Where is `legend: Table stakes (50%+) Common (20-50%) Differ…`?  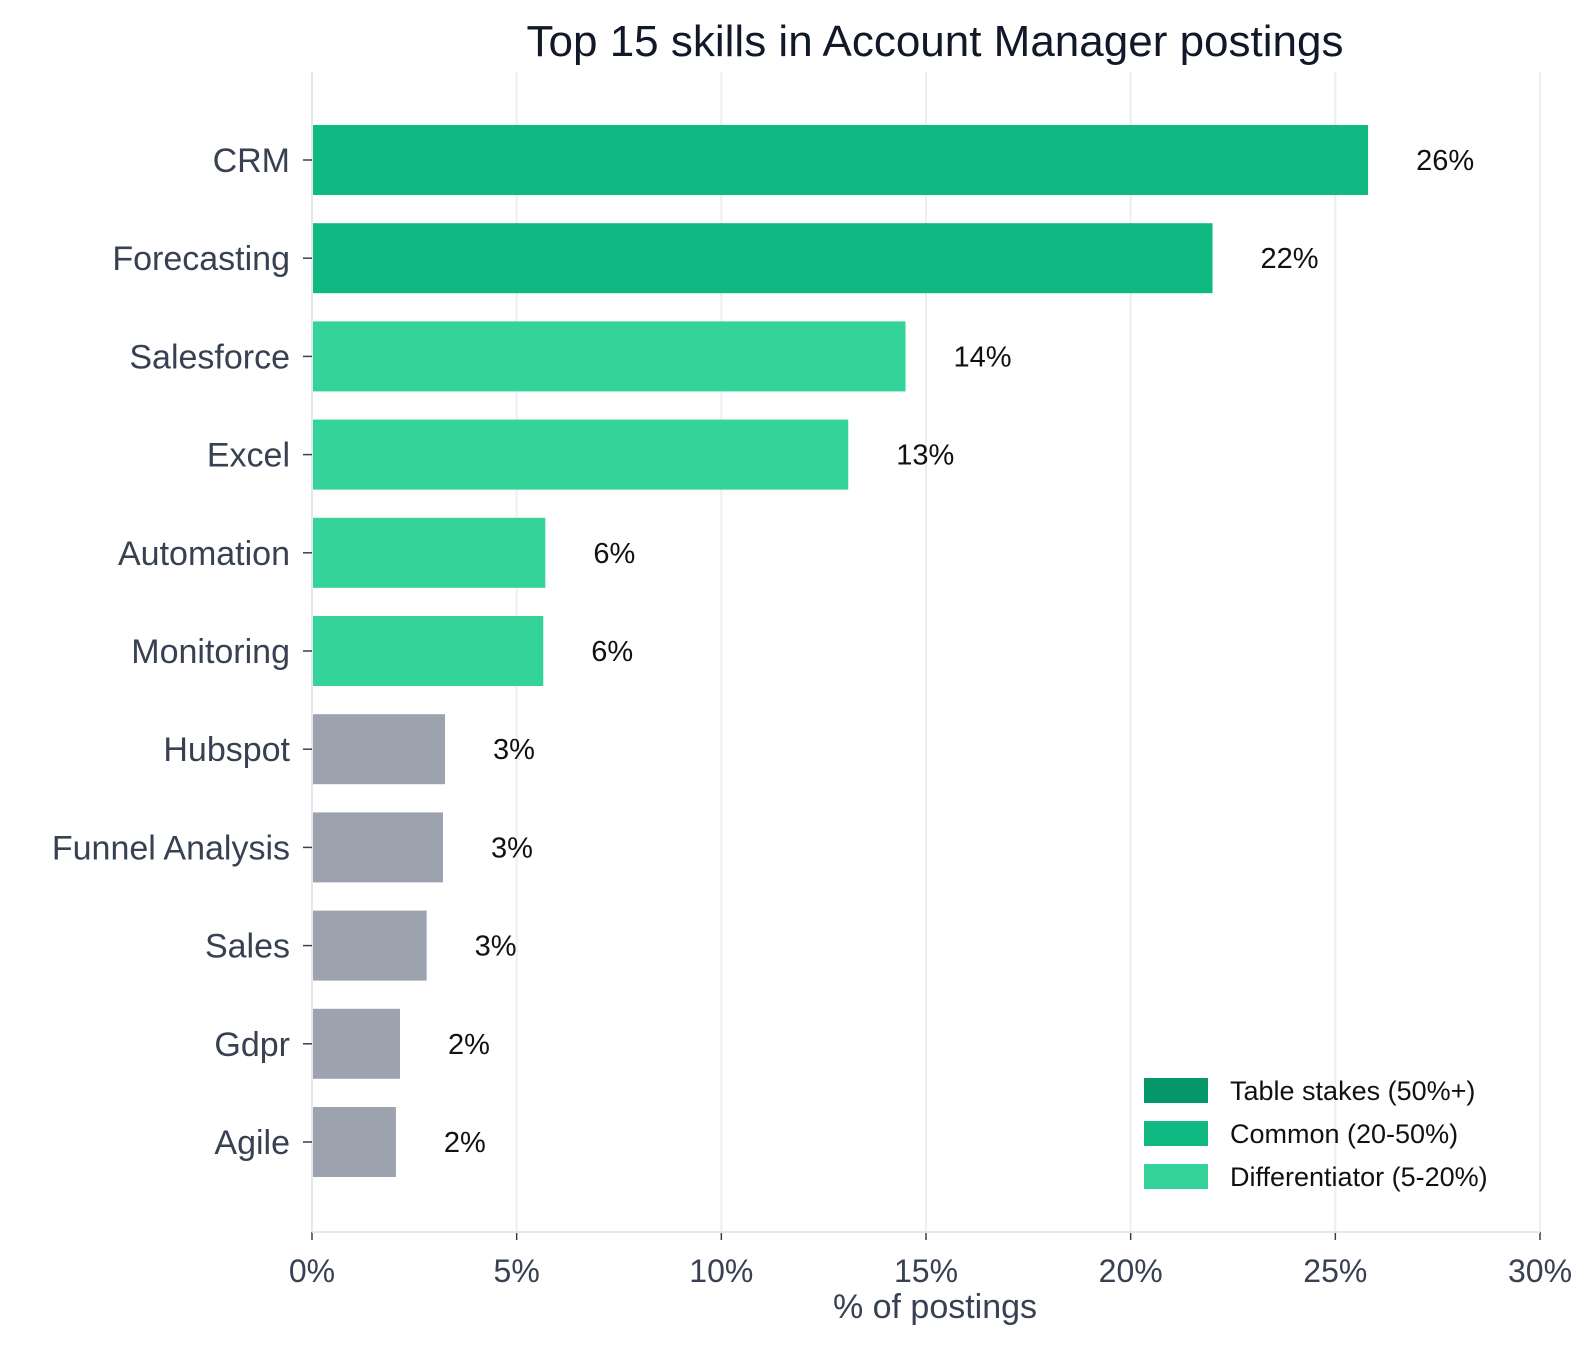 legend: Table stakes (50%+) Common (20-50%) Differ… is located at coordinates (1316, 1134).